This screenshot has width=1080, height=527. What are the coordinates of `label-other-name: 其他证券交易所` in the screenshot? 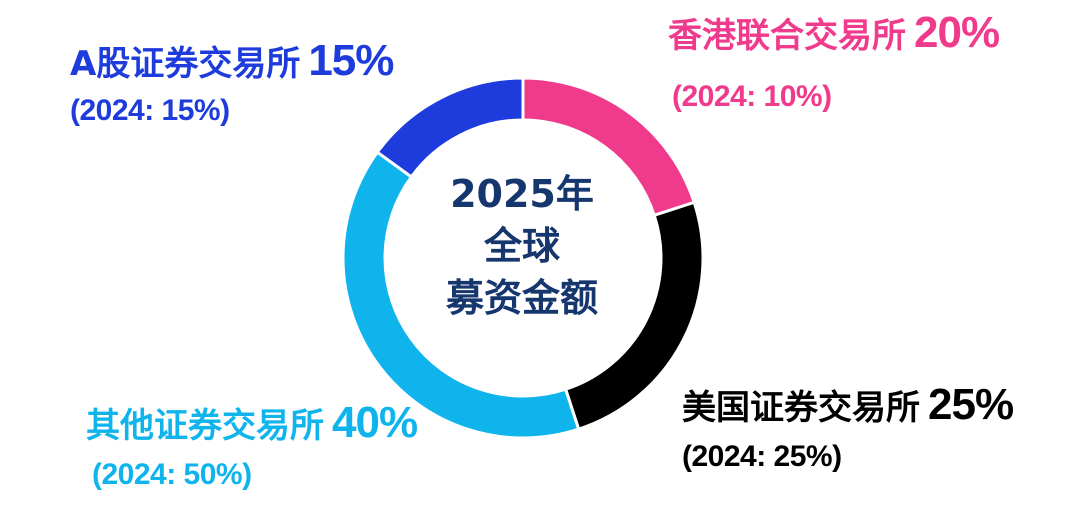 It's located at (205, 426).